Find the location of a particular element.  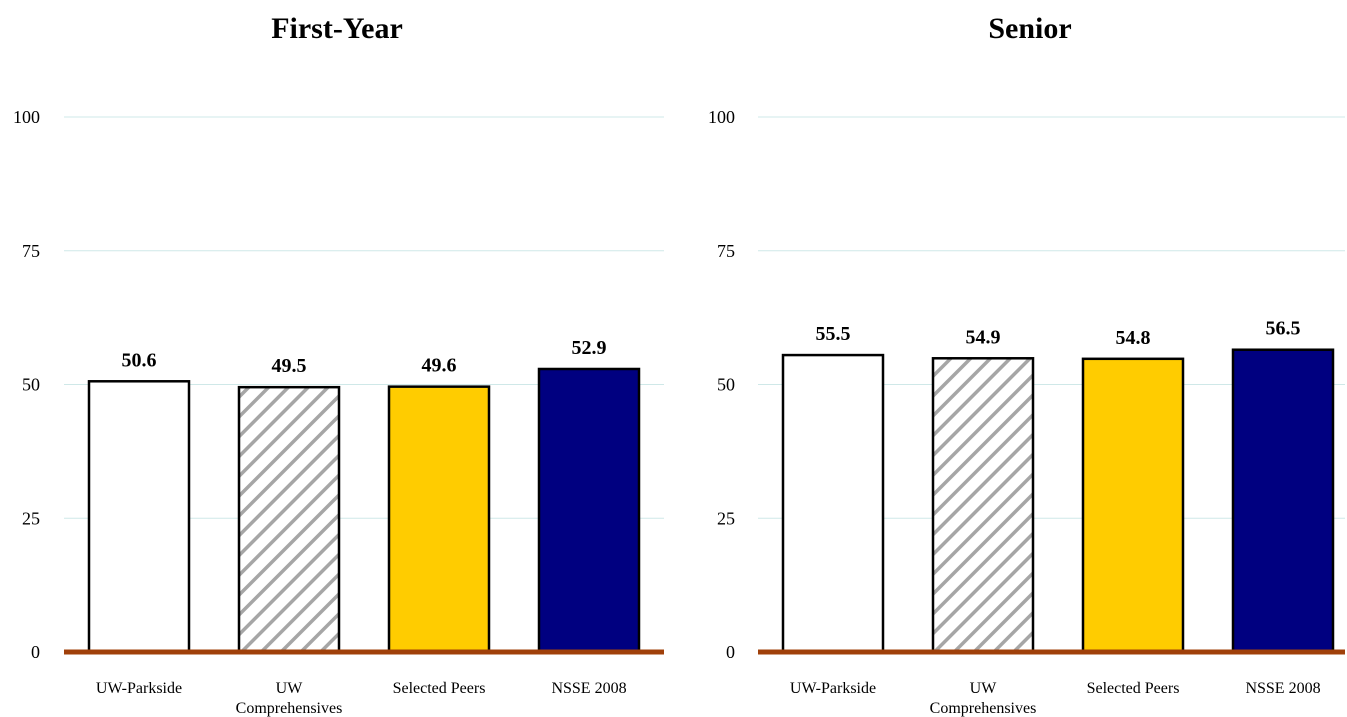

data-label: 52.9 is located at coordinates (589, 348).